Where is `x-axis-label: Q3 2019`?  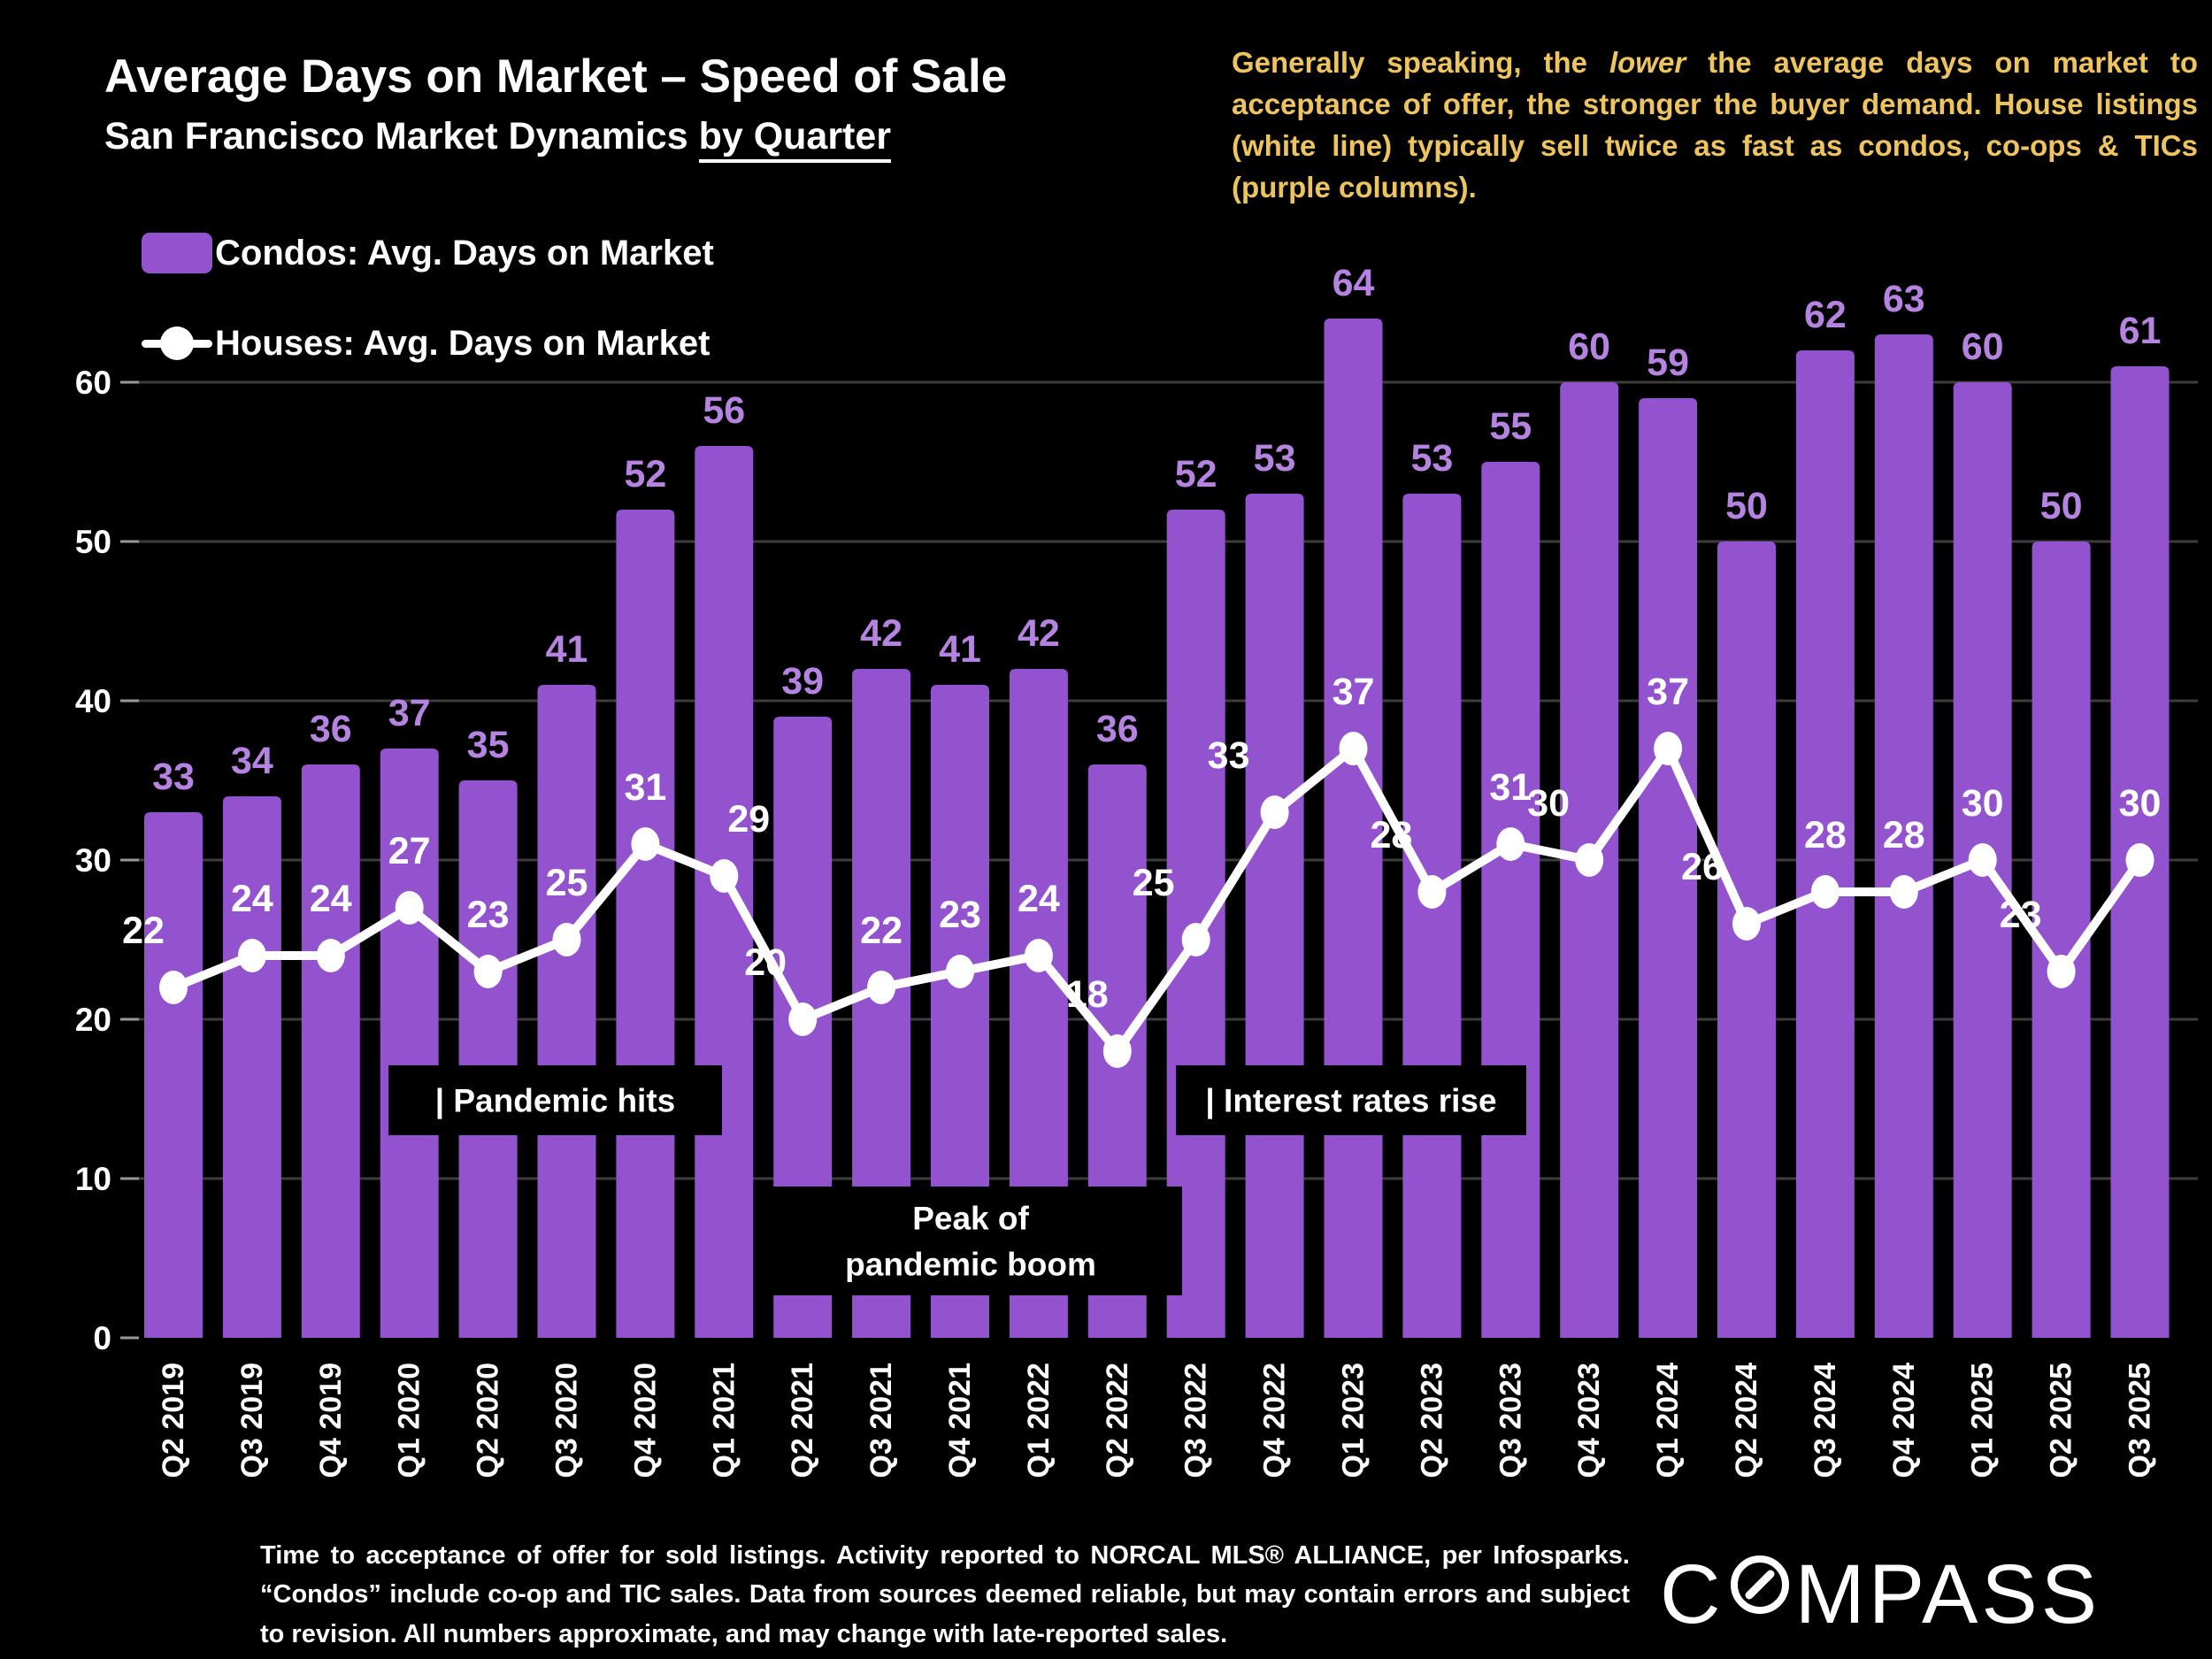 x-axis-label: Q3 2019 is located at coordinates (252, 1421).